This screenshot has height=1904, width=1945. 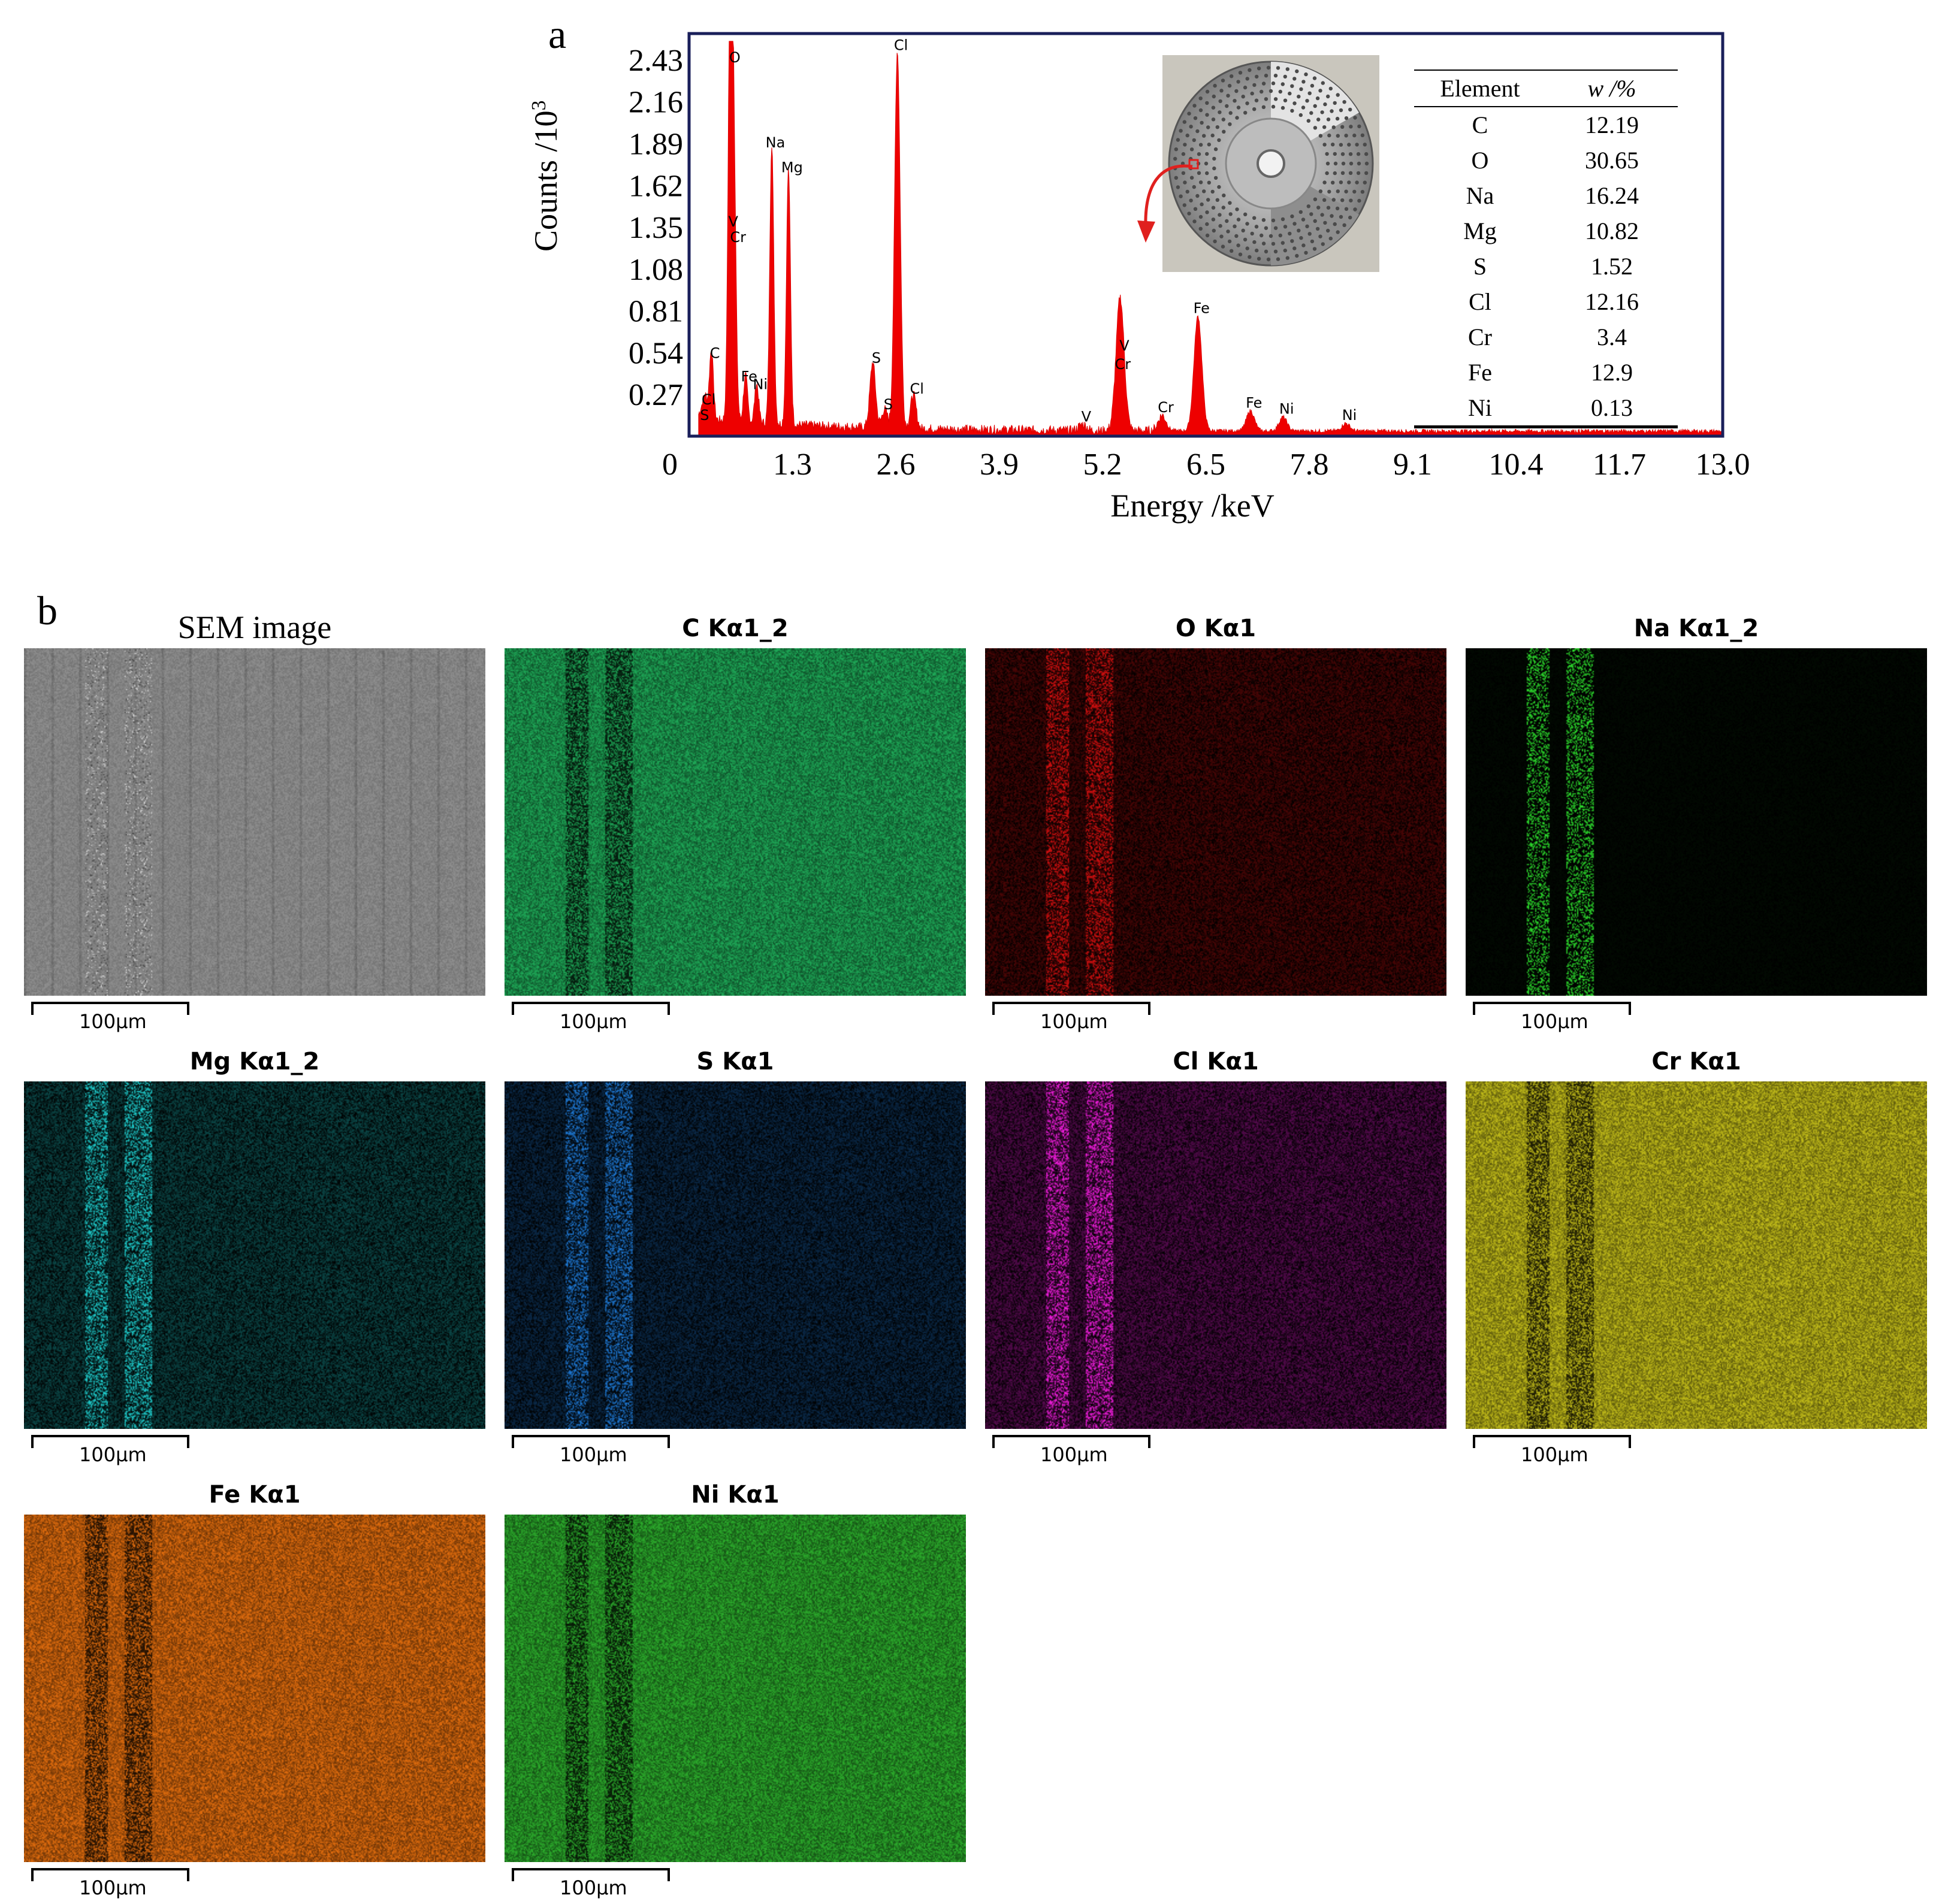 What do you see at coordinates (1696, 1061) in the screenshot?
I see `map-title-cr-k-1: Cr Kα1` at bounding box center [1696, 1061].